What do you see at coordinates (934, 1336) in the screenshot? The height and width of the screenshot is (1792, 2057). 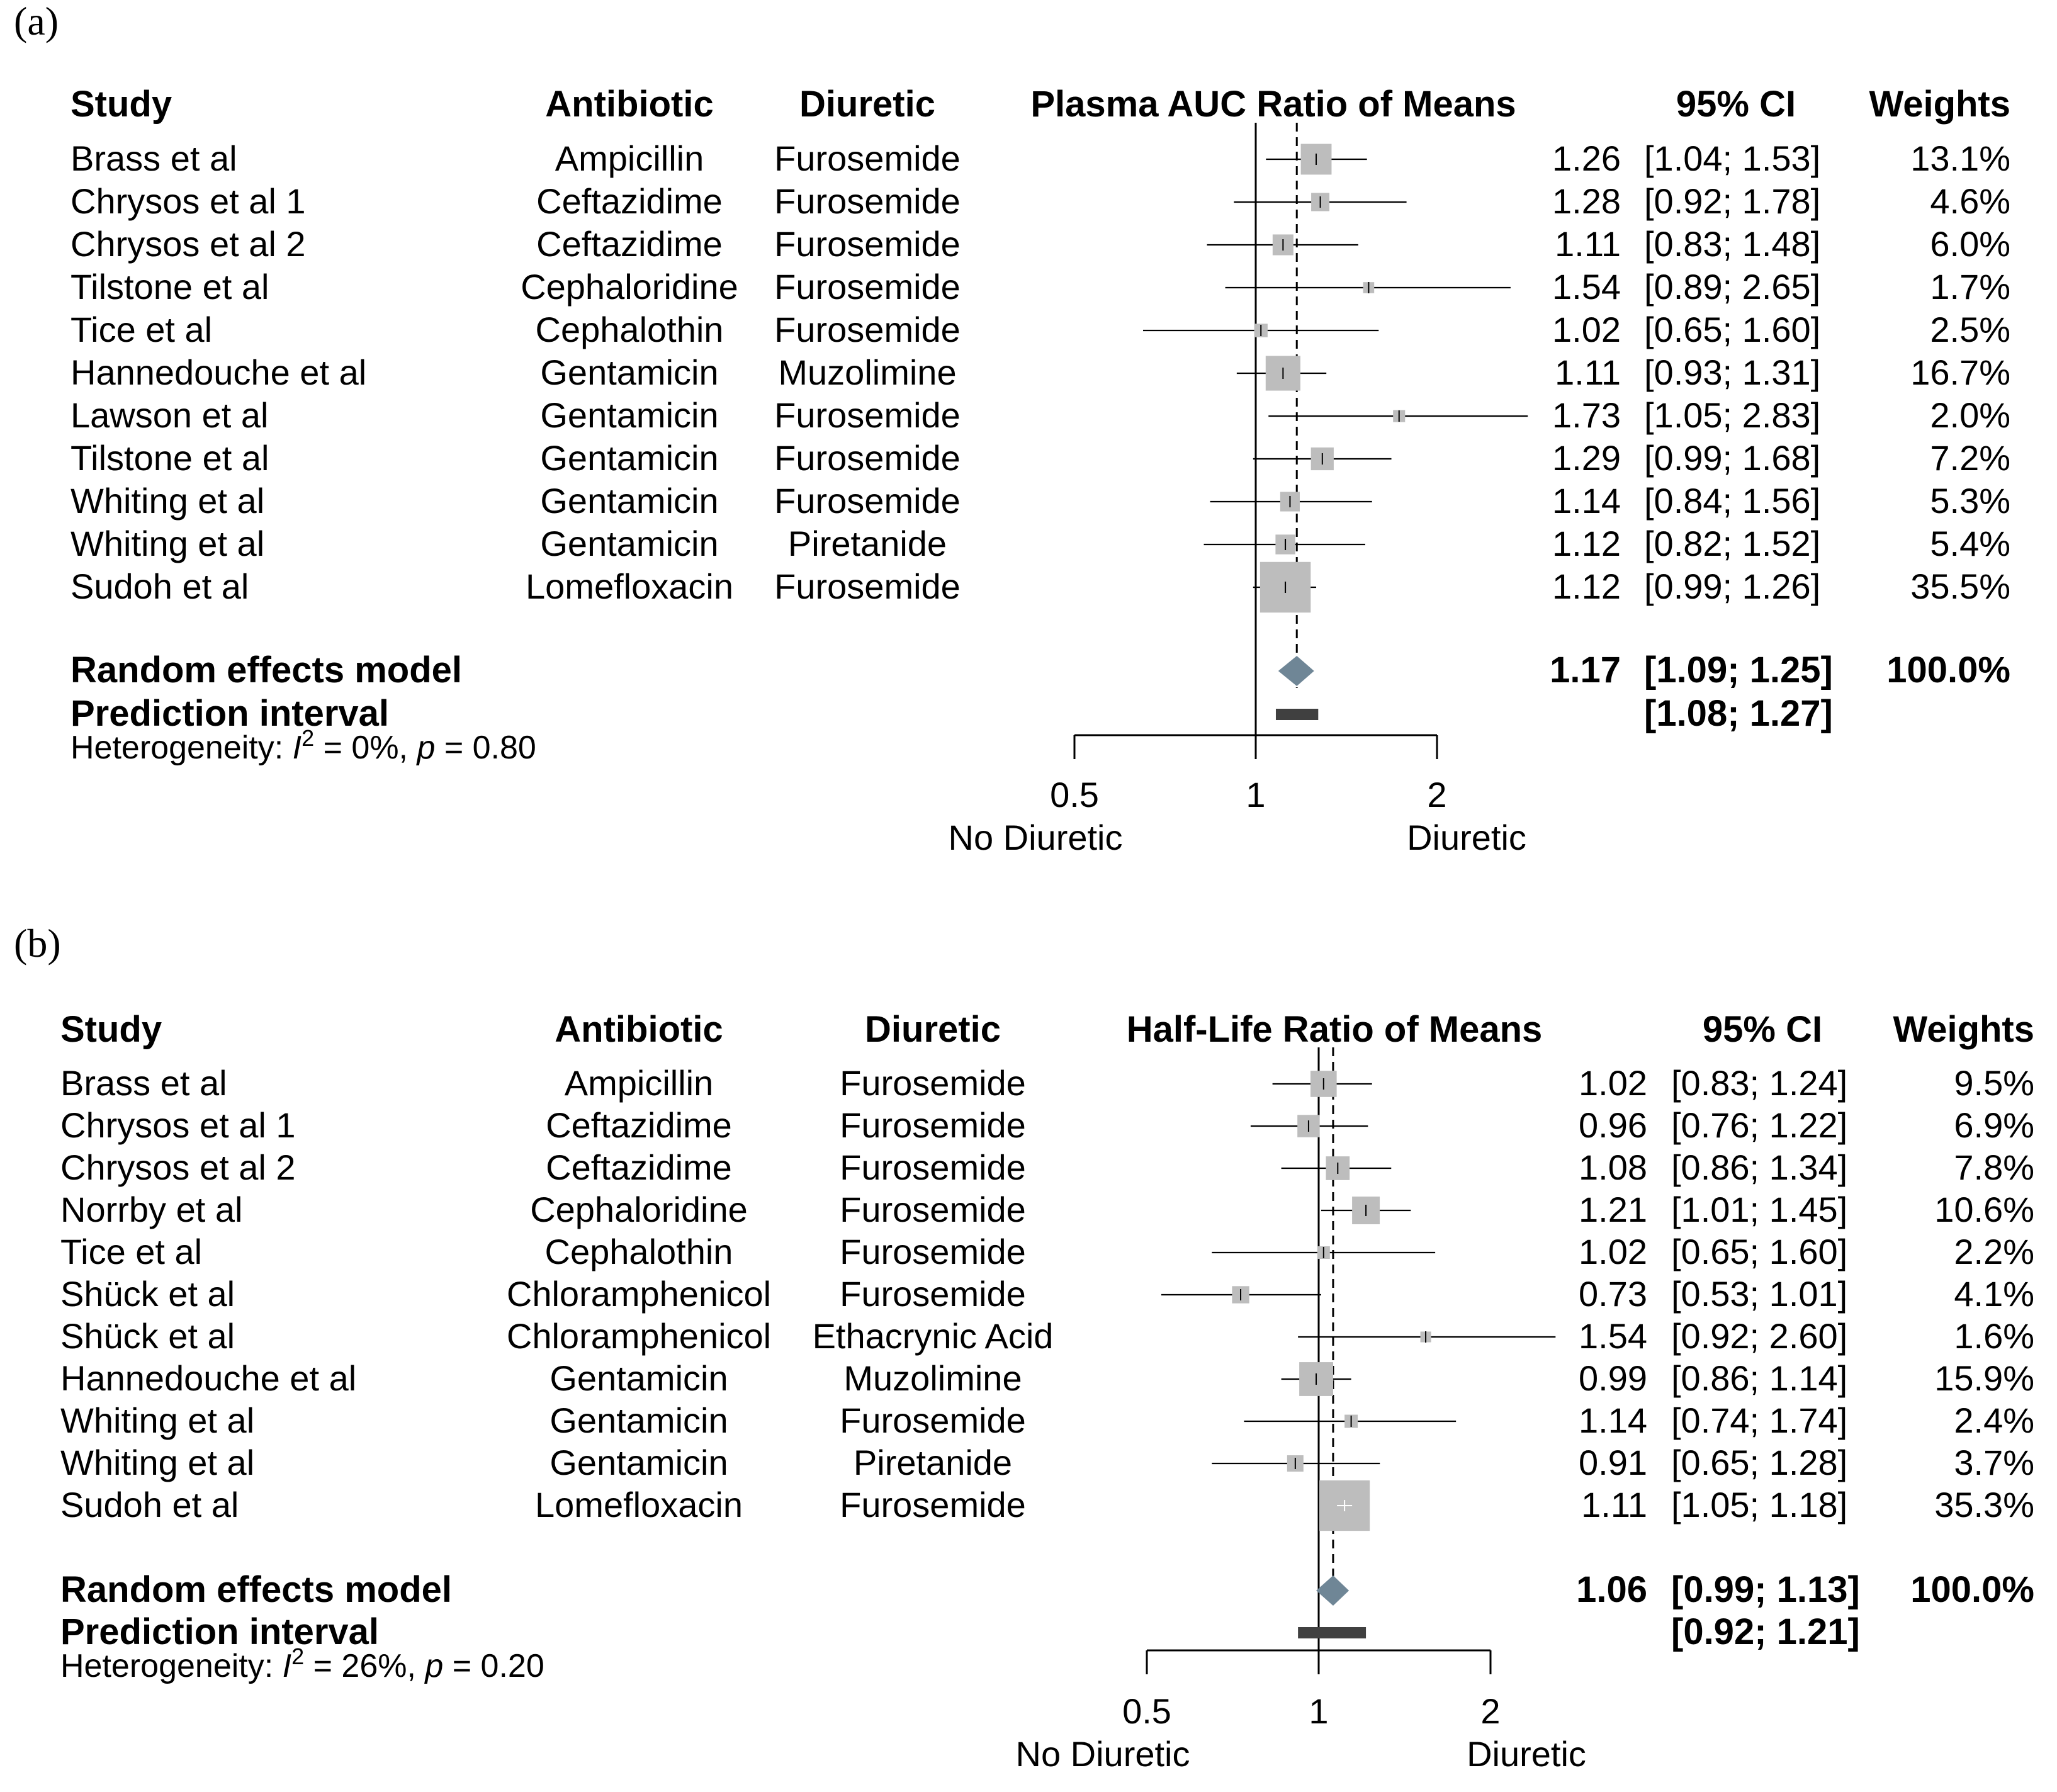 I see `diuretic-name: Ethacrynic Acid` at bounding box center [934, 1336].